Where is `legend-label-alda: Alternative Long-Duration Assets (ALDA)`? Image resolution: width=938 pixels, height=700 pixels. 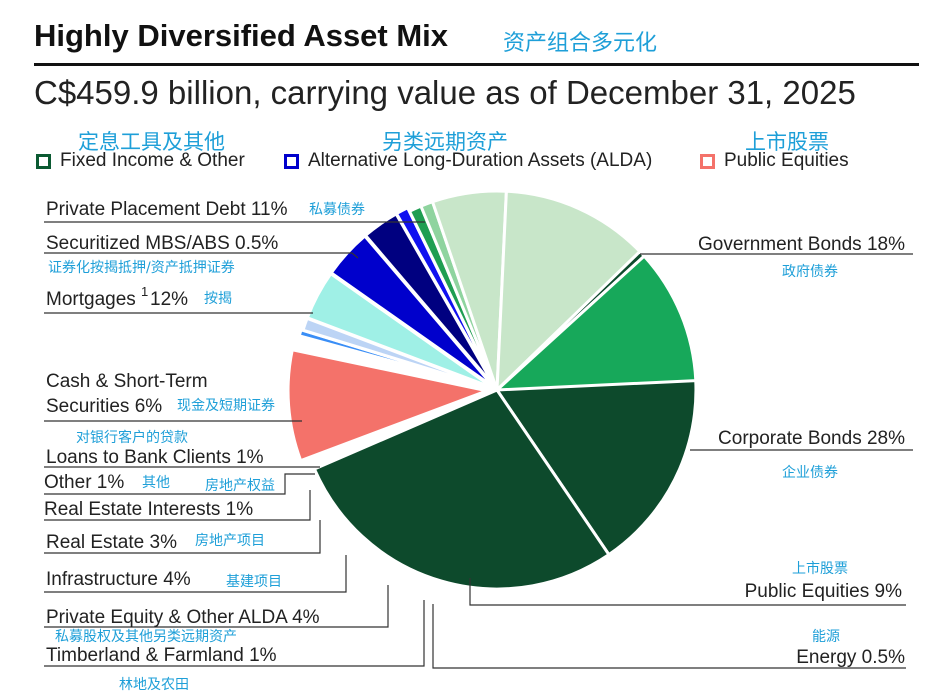 legend-label-alda: Alternative Long-Duration Assets (ALDA) is located at coordinates (480, 160).